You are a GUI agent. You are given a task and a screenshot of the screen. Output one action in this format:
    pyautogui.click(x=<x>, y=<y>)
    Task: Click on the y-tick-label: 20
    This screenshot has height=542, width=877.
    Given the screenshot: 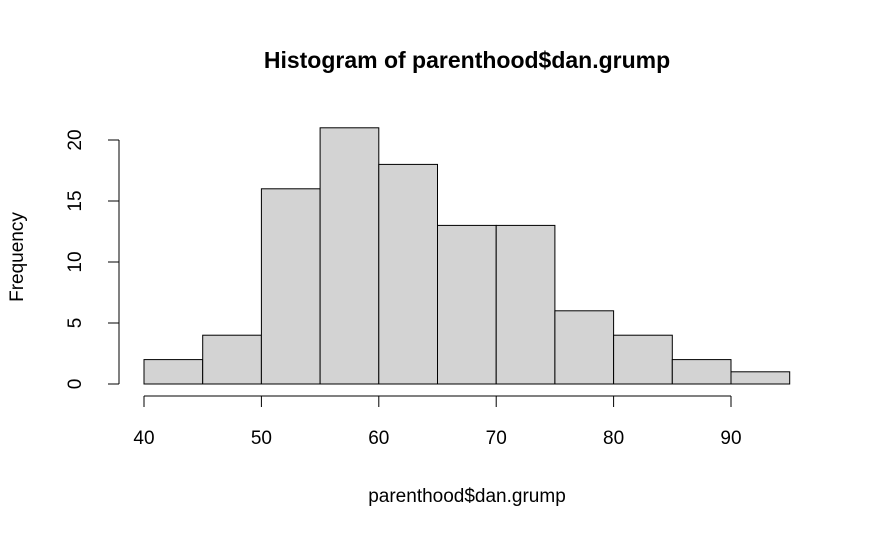 What is the action you would take?
    pyautogui.click(x=75, y=139)
    